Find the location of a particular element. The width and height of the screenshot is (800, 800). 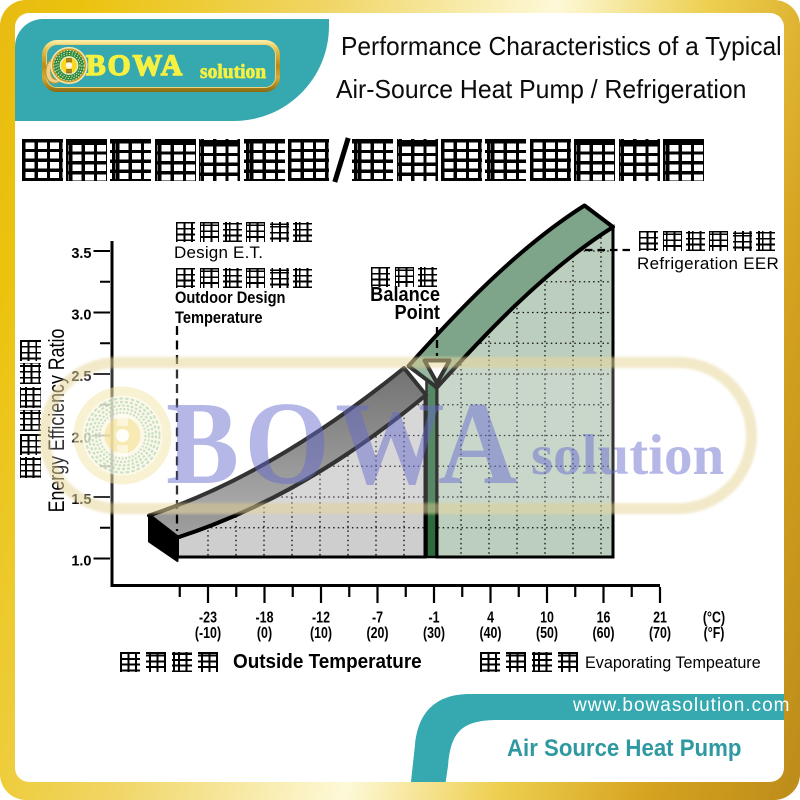

svg-text: (70) is located at coordinates (660, 633).